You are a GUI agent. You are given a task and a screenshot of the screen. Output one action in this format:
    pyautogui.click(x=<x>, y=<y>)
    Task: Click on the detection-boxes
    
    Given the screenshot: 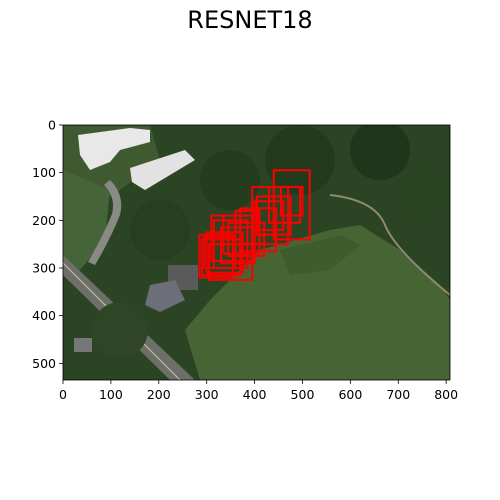 What is the action you would take?
    pyautogui.click(x=254, y=225)
    